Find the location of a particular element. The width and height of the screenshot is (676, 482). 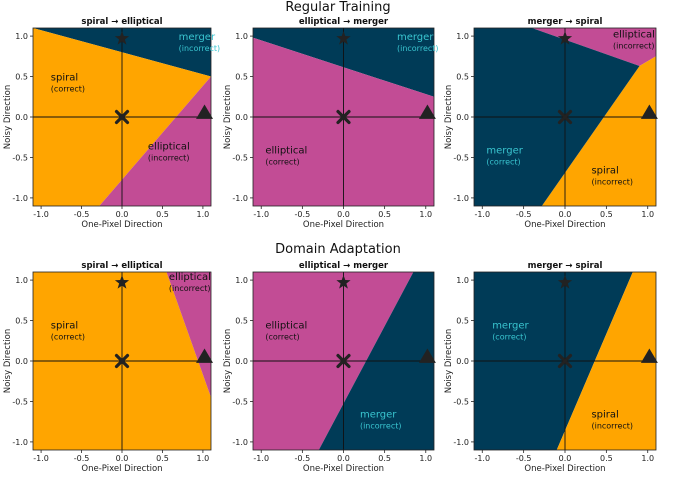

region-elliptical is located at coordinates (188, 335).